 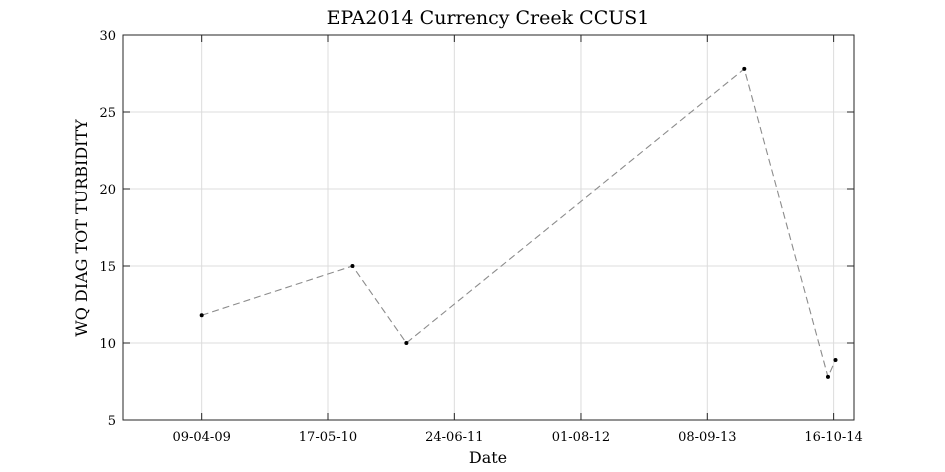 What do you see at coordinates (581, 437) in the screenshot?
I see `x-tick-label: 01-08-12` at bounding box center [581, 437].